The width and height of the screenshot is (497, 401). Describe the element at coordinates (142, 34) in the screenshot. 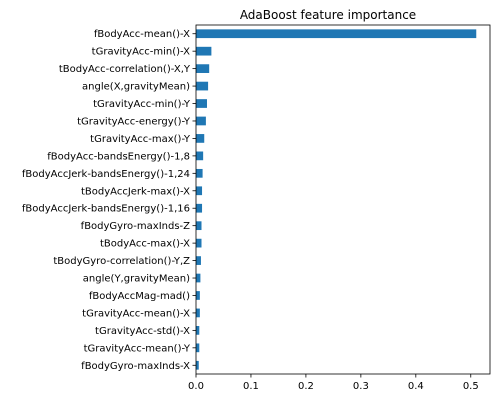

I see `y-tick-label-0: fBodyAcc-mean()-X` at that location.